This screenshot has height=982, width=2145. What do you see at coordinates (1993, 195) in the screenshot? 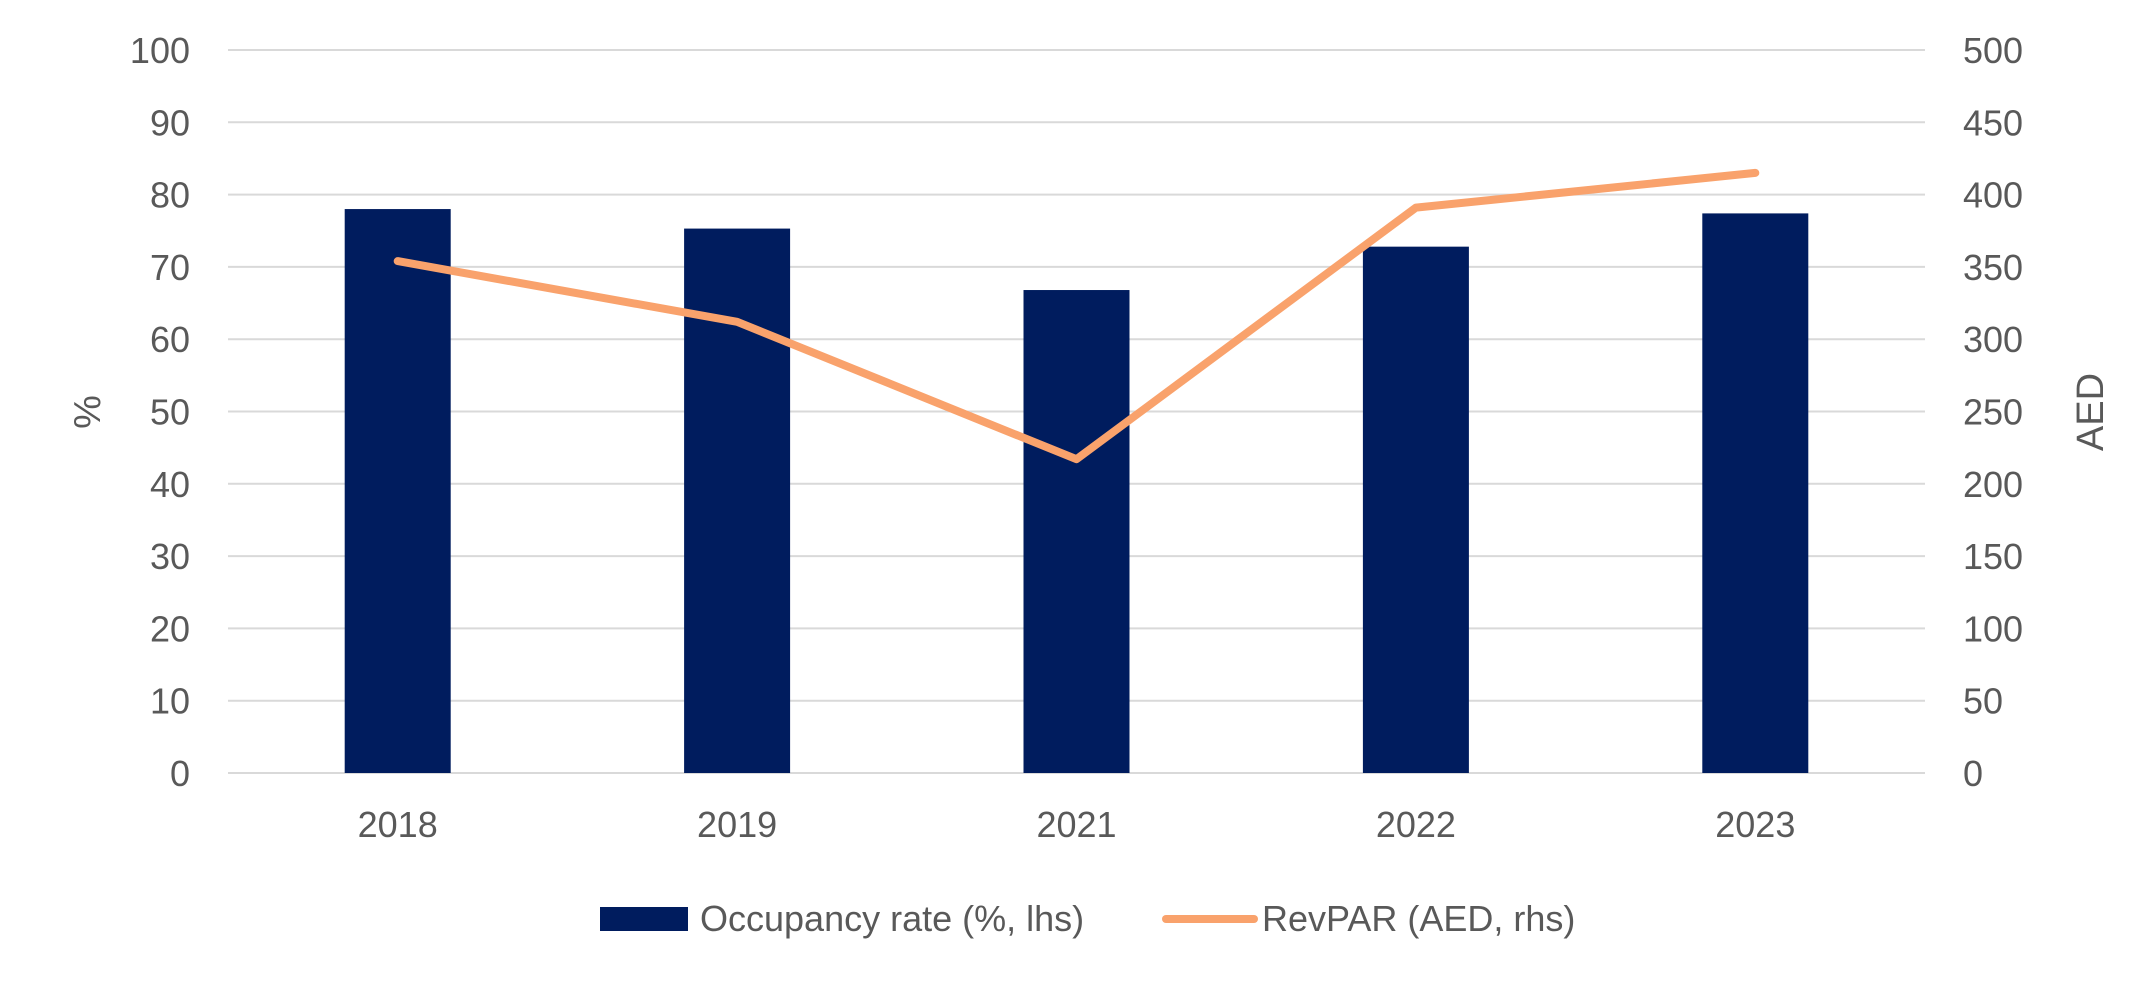
I see `right-tick-label: 400` at bounding box center [1993, 195].